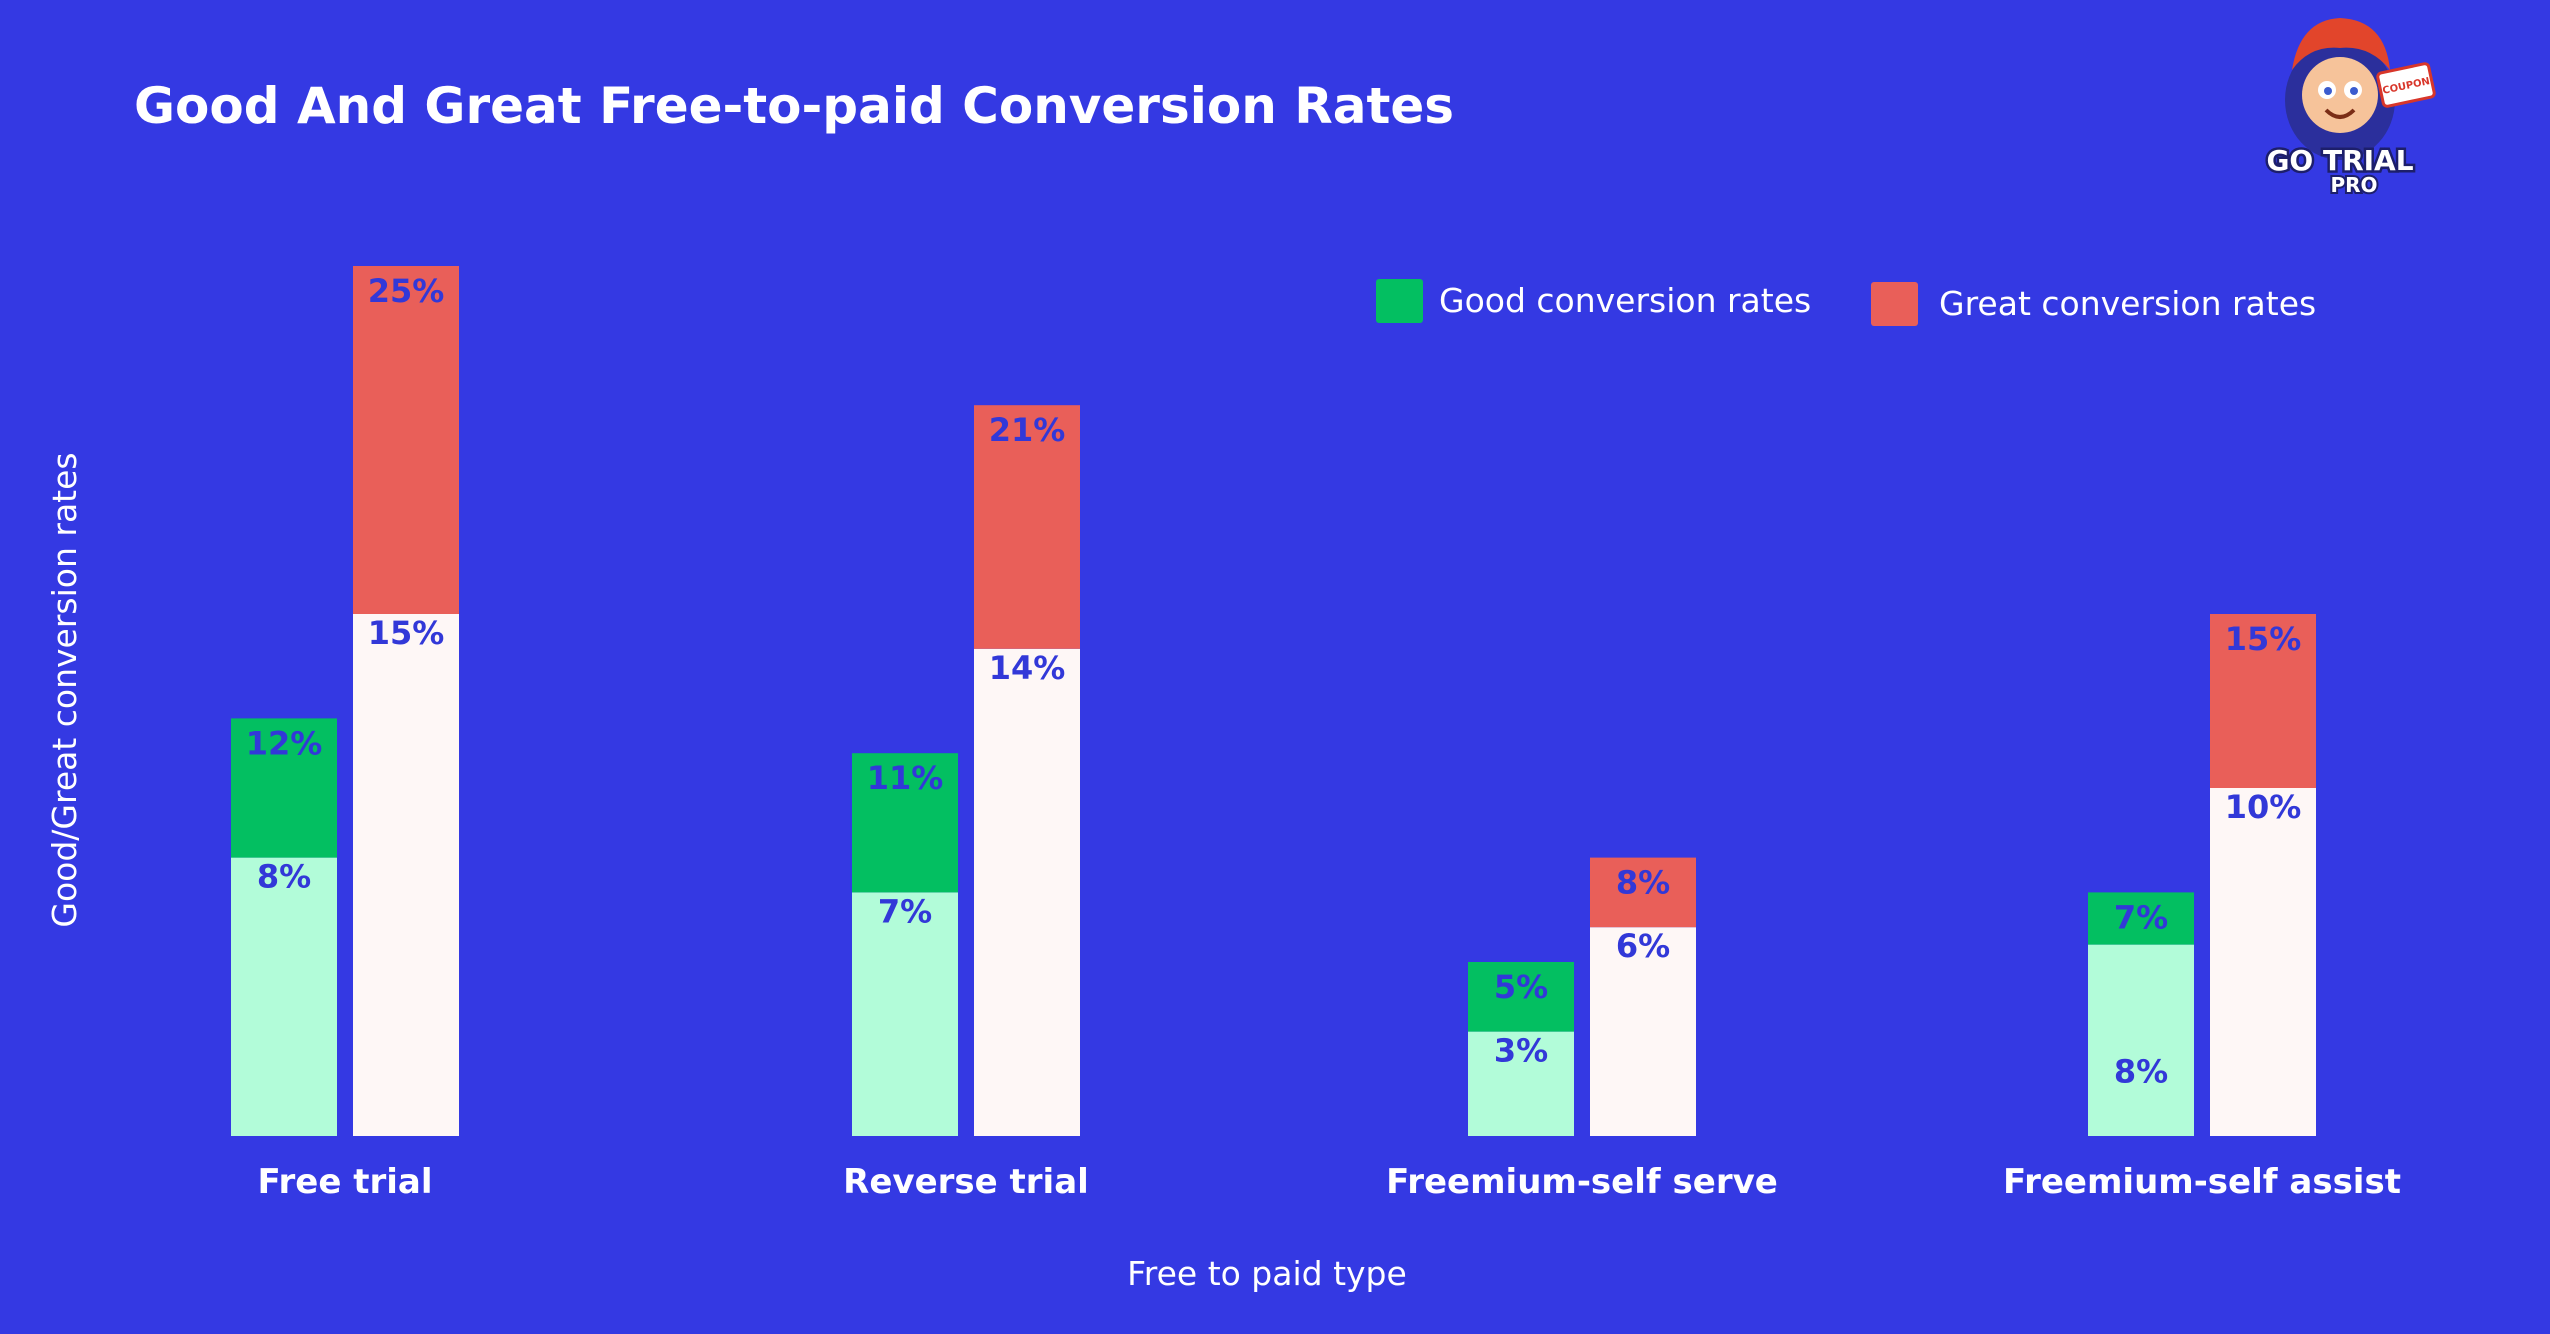 This screenshot has width=2550, height=1334. I want to click on category-label-freemium-self-assist: Freemium-self assist, so click(2202, 1182).